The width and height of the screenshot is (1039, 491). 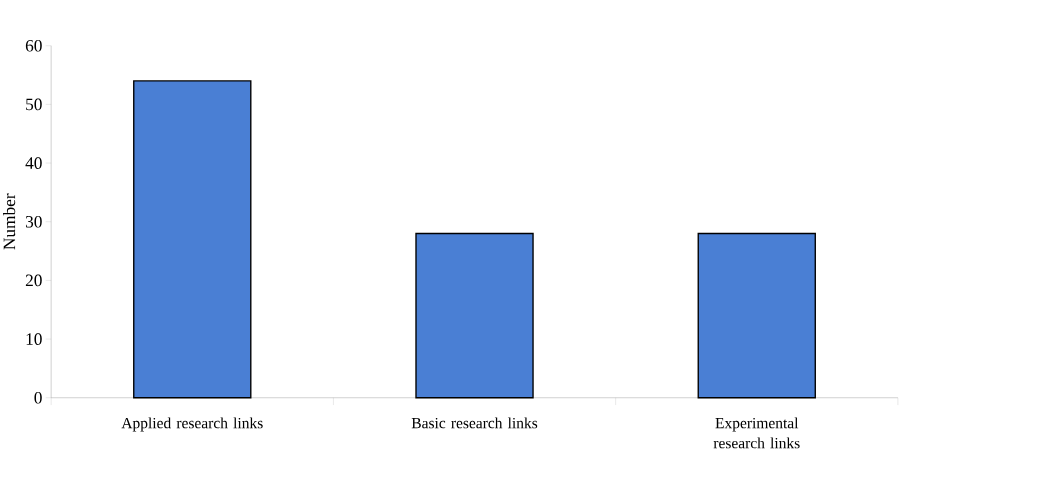 What do you see at coordinates (756, 433) in the screenshot?
I see `x-tick-label: Experimental research links` at bounding box center [756, 433].